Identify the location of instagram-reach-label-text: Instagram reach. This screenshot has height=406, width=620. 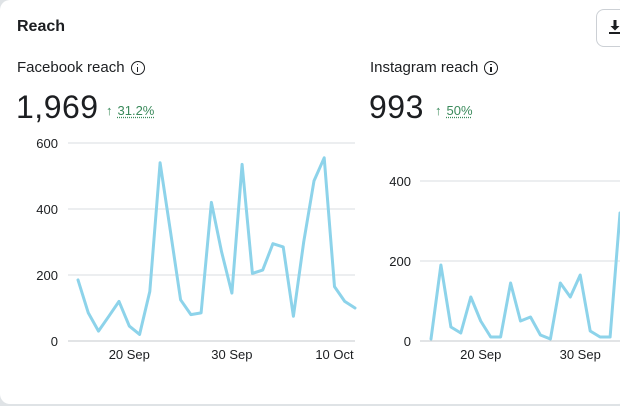
(424, 67).